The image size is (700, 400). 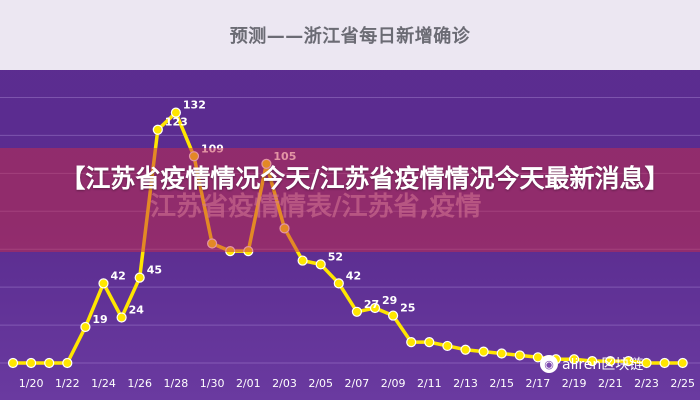 What do you see at coordinates (212, 383) in the screenshot?
I see `x-tick-label: 1/30` at bounding box center [212, 383].